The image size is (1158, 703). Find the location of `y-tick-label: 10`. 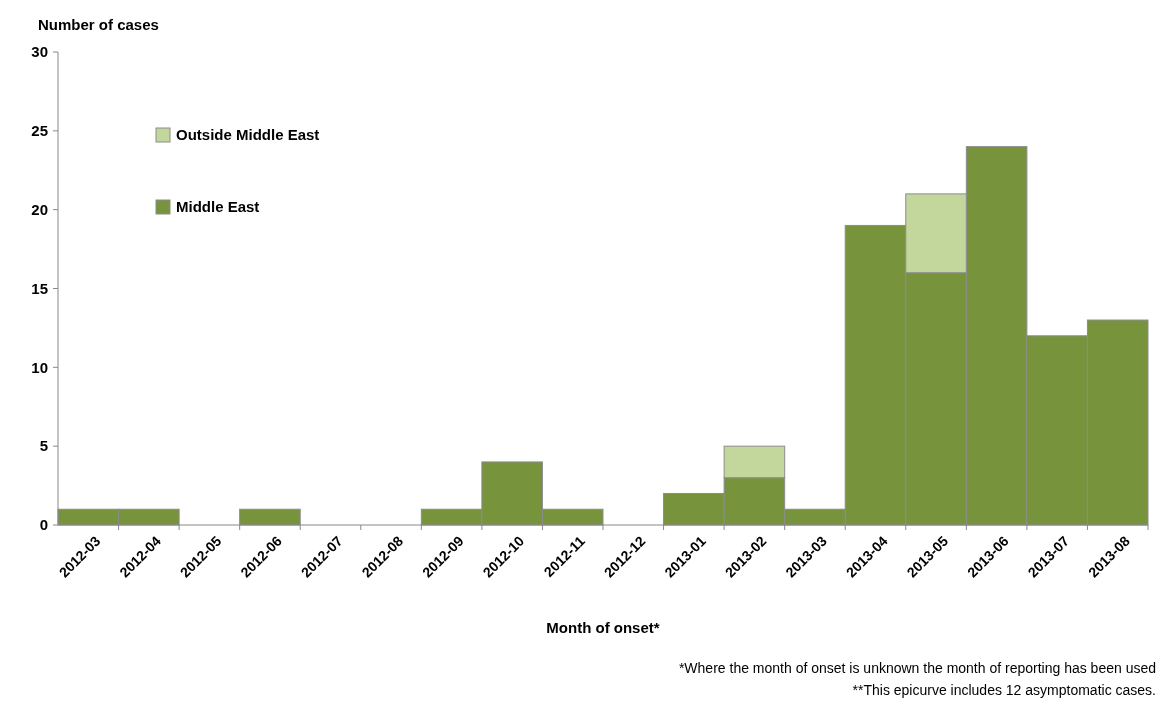

y-tick-label: 10 is located at coordinates (39, 367).